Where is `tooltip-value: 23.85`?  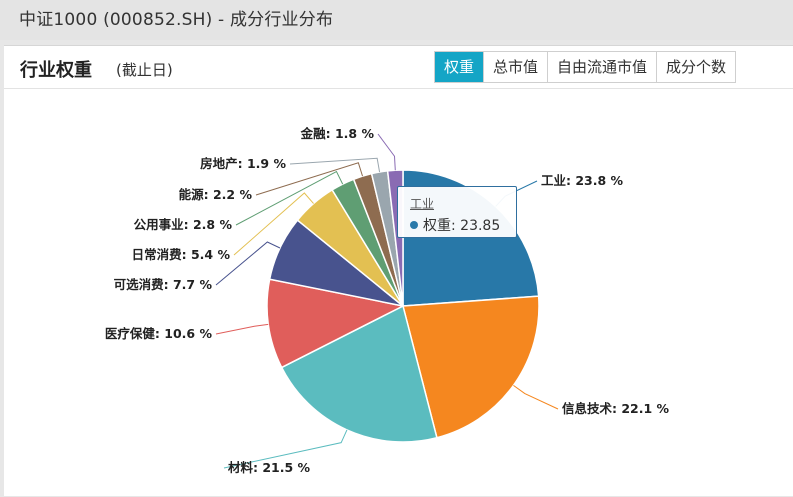 tooltip-value: 23.85 is located at coordinates (480, 226).